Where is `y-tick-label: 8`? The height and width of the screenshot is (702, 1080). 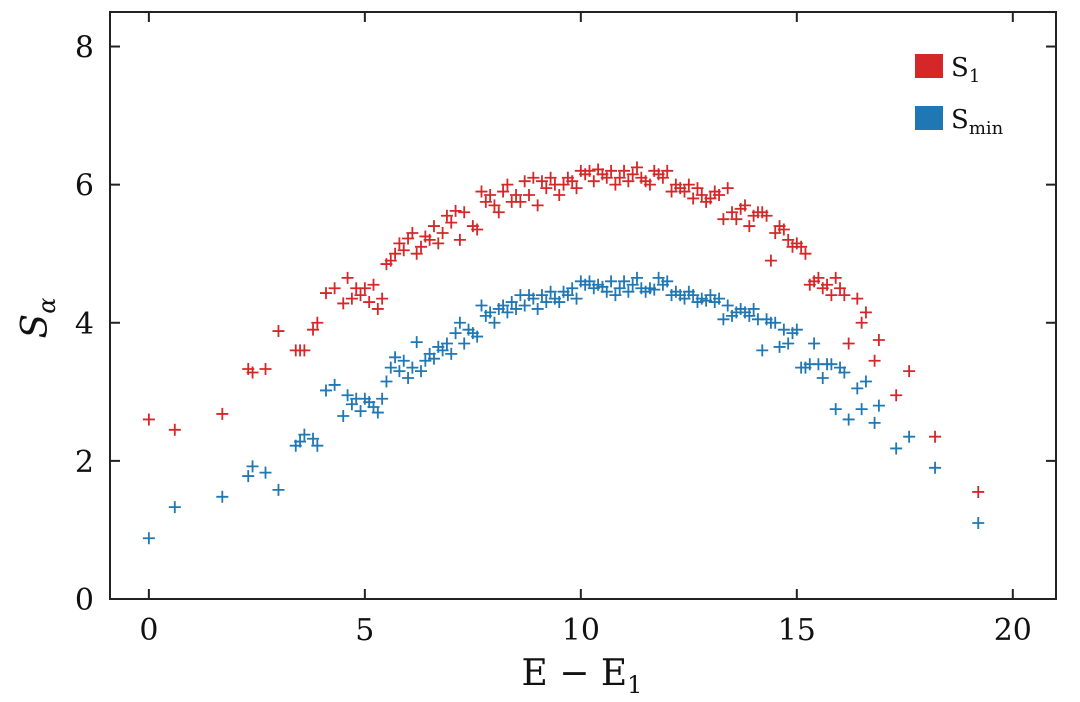
y-tick-label: 8 is located at coordinates (84, 48).